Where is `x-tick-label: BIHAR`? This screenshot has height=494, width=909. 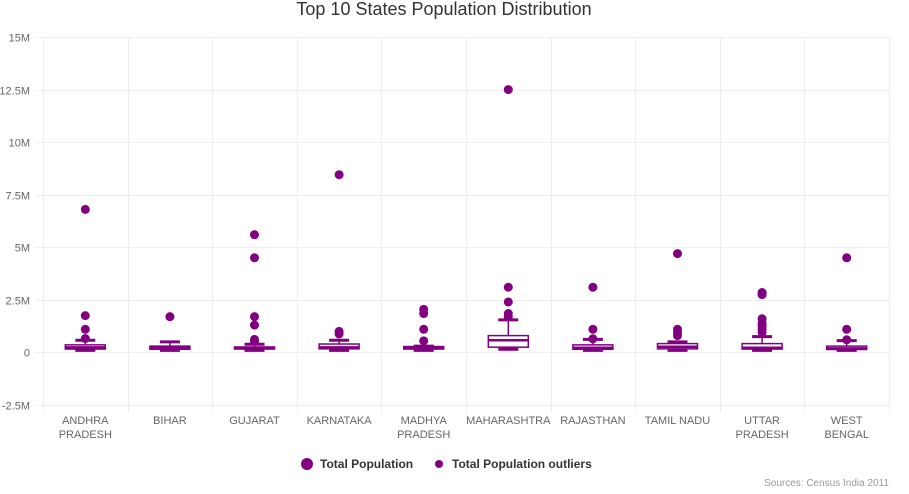
x-tick-label: BIHAR is located at coordinates (170, 421).